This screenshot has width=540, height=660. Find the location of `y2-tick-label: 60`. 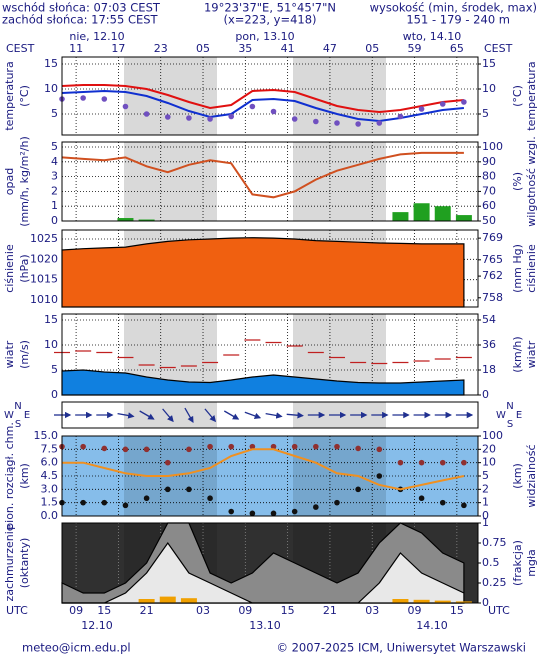

y2-tick-label: 60 is located at coordinates (489, 205).